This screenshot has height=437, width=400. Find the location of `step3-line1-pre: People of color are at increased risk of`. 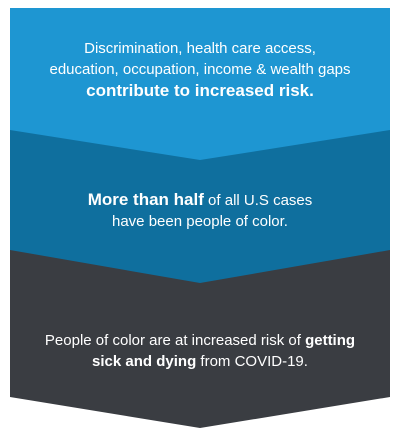

step3-line1-pre: People of color are at increased risk of is located at coordinates (175, 340).